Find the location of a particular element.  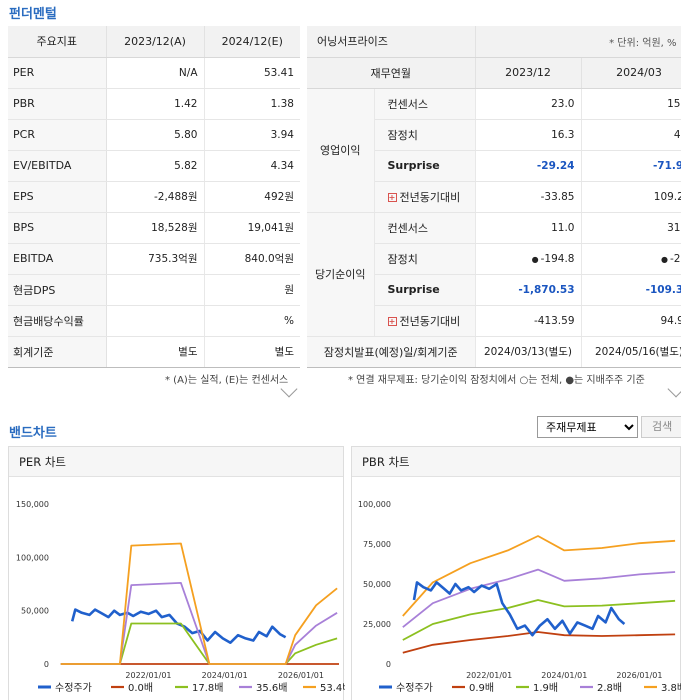

indicator-label: 회계기준 is located at coordinates (57, 352).